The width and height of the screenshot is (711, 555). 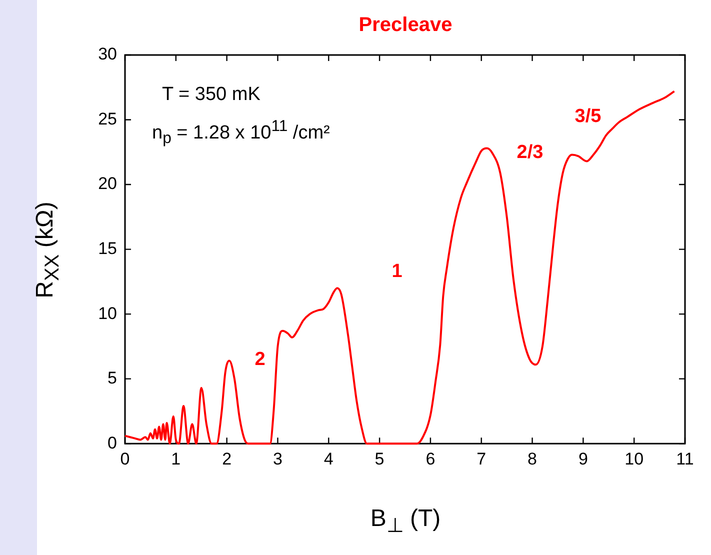 What do you see at coordinates (481, 458) in the screenshot?
I see `x-tick-label: 7` at bounding box center [481, 458].